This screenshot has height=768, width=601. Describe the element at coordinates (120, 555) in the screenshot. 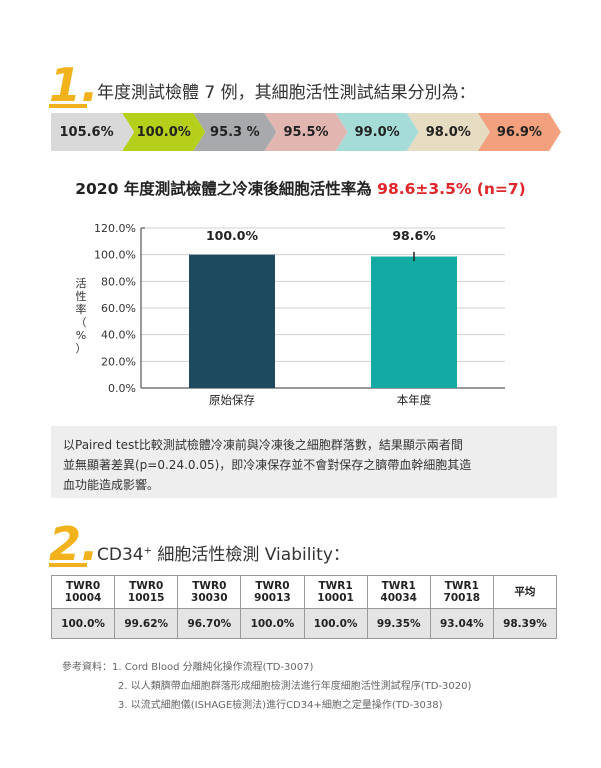

I see `section-2-title-pre: CD34` at that location.